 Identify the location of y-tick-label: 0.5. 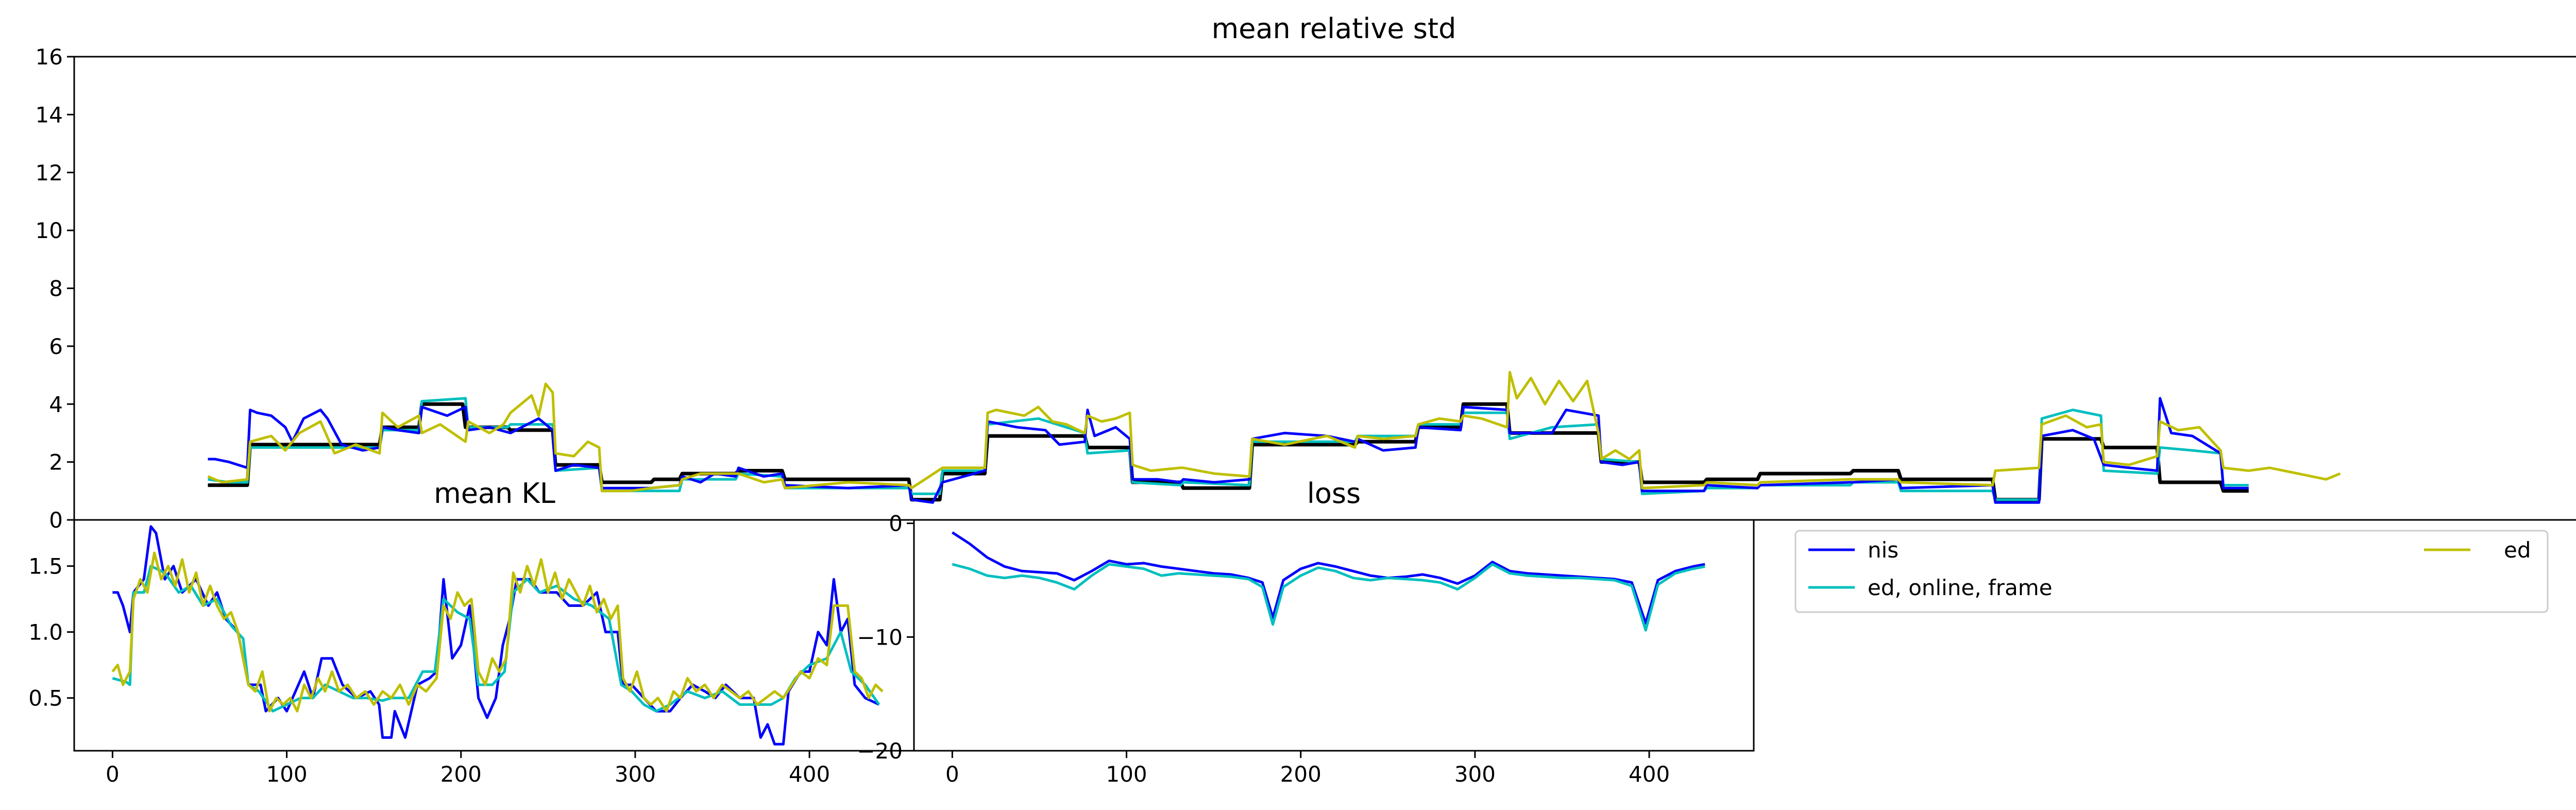
(45, 698).